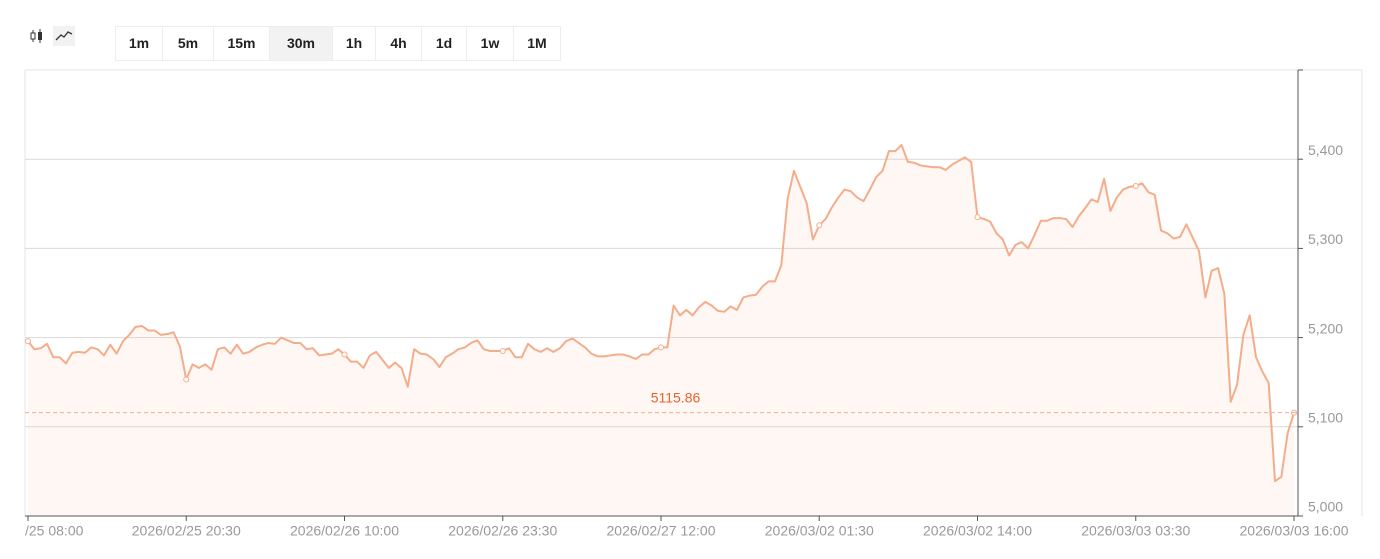  I want to click on x-tick-label: 2026/02/25 20:30, so click(186, 531).